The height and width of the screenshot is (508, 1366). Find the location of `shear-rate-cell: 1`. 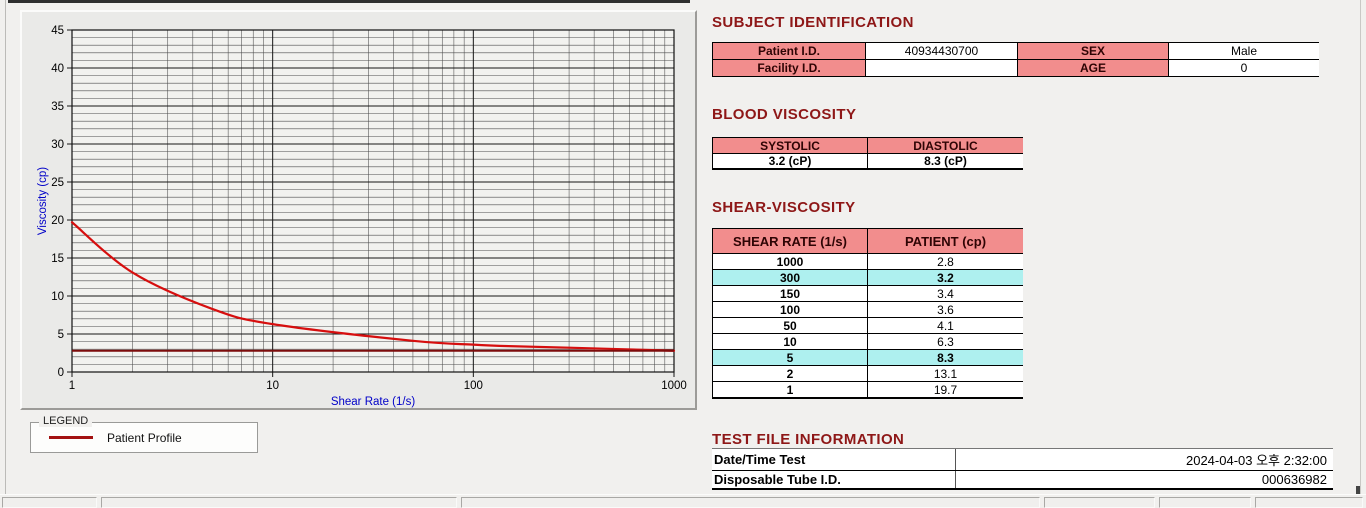

shear-rate-cell: 1 is located at coordinates (789, 389).